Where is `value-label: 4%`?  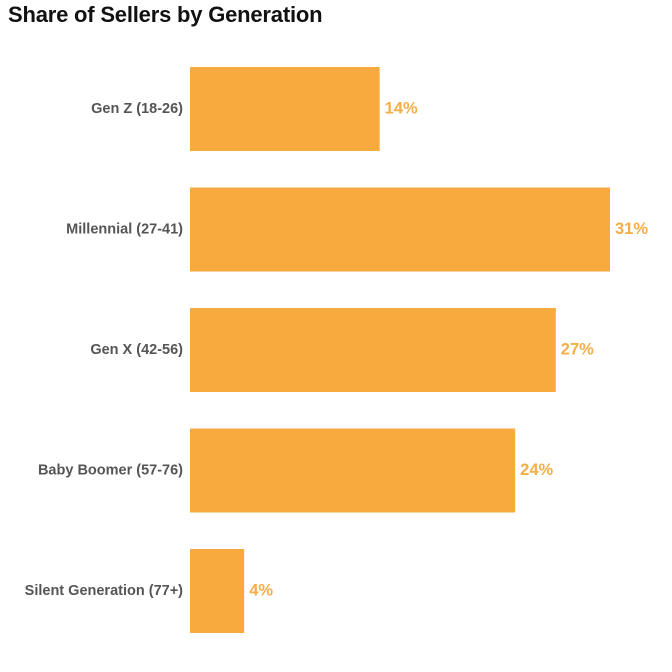 value-label: 4% is located at coordinates (261, 590).